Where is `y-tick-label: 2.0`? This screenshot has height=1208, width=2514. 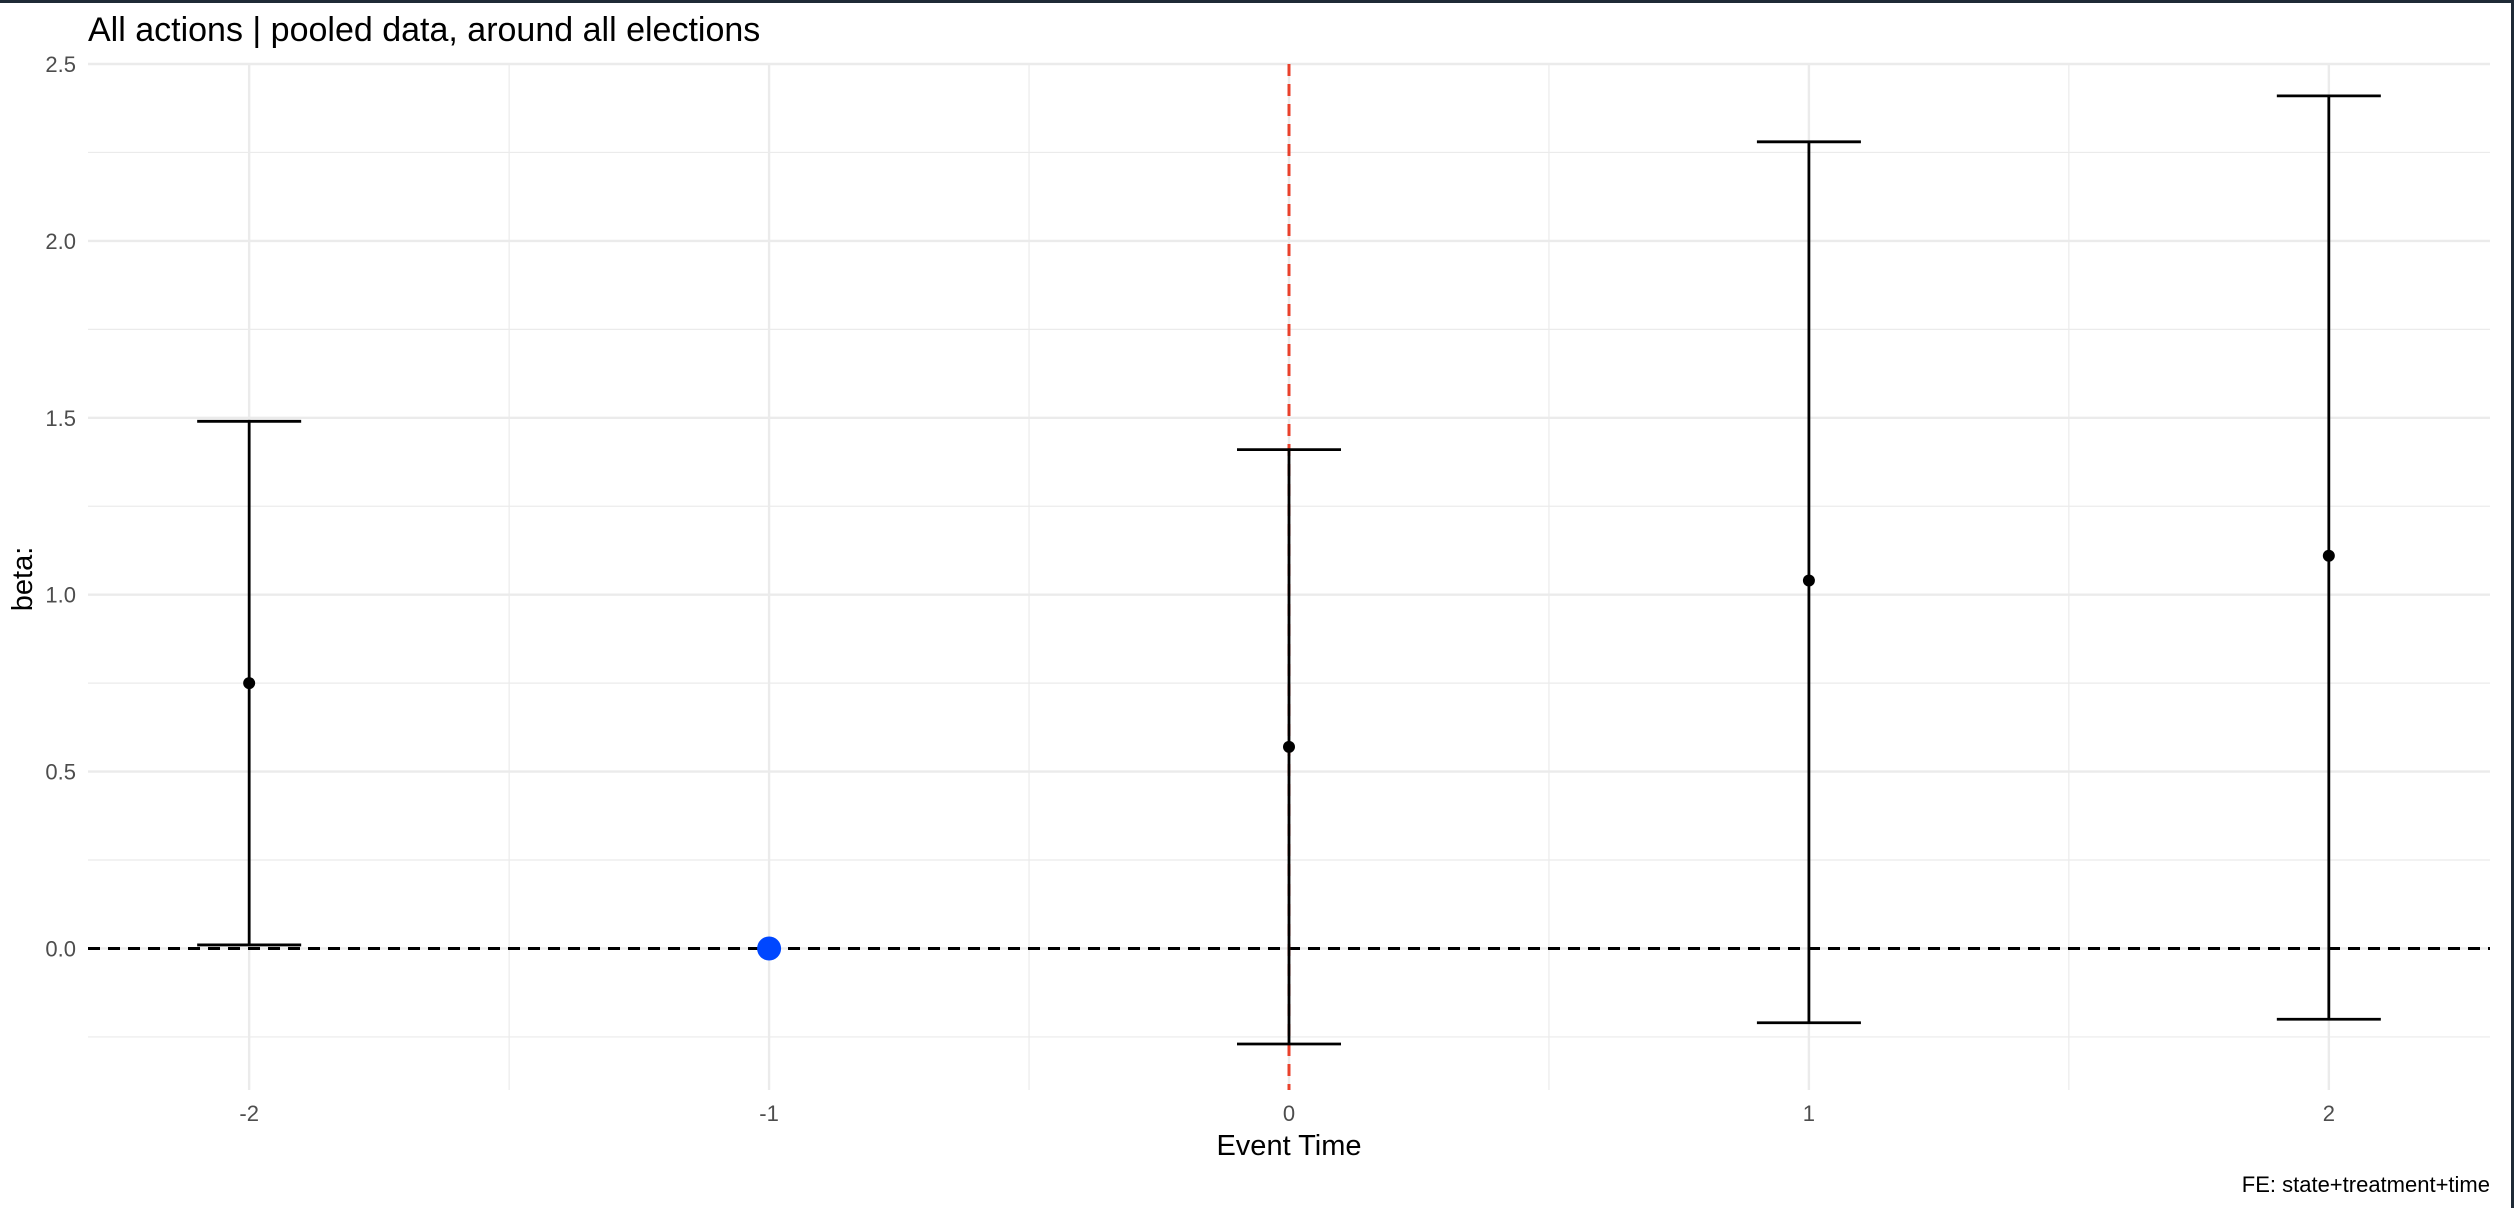
y-tick-label: 2.0 is located at coordinates (60, 241).